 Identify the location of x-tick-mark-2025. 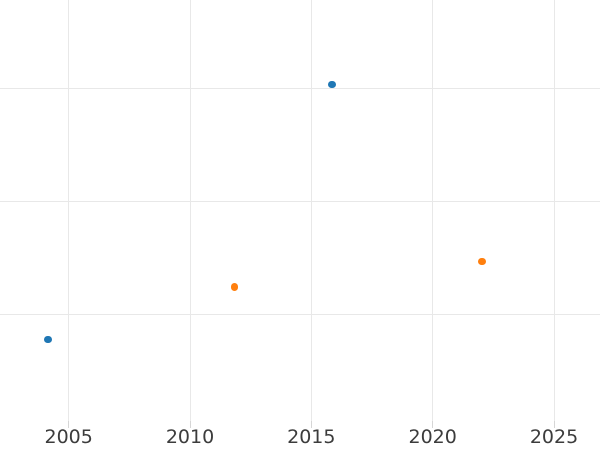
(554, 424).